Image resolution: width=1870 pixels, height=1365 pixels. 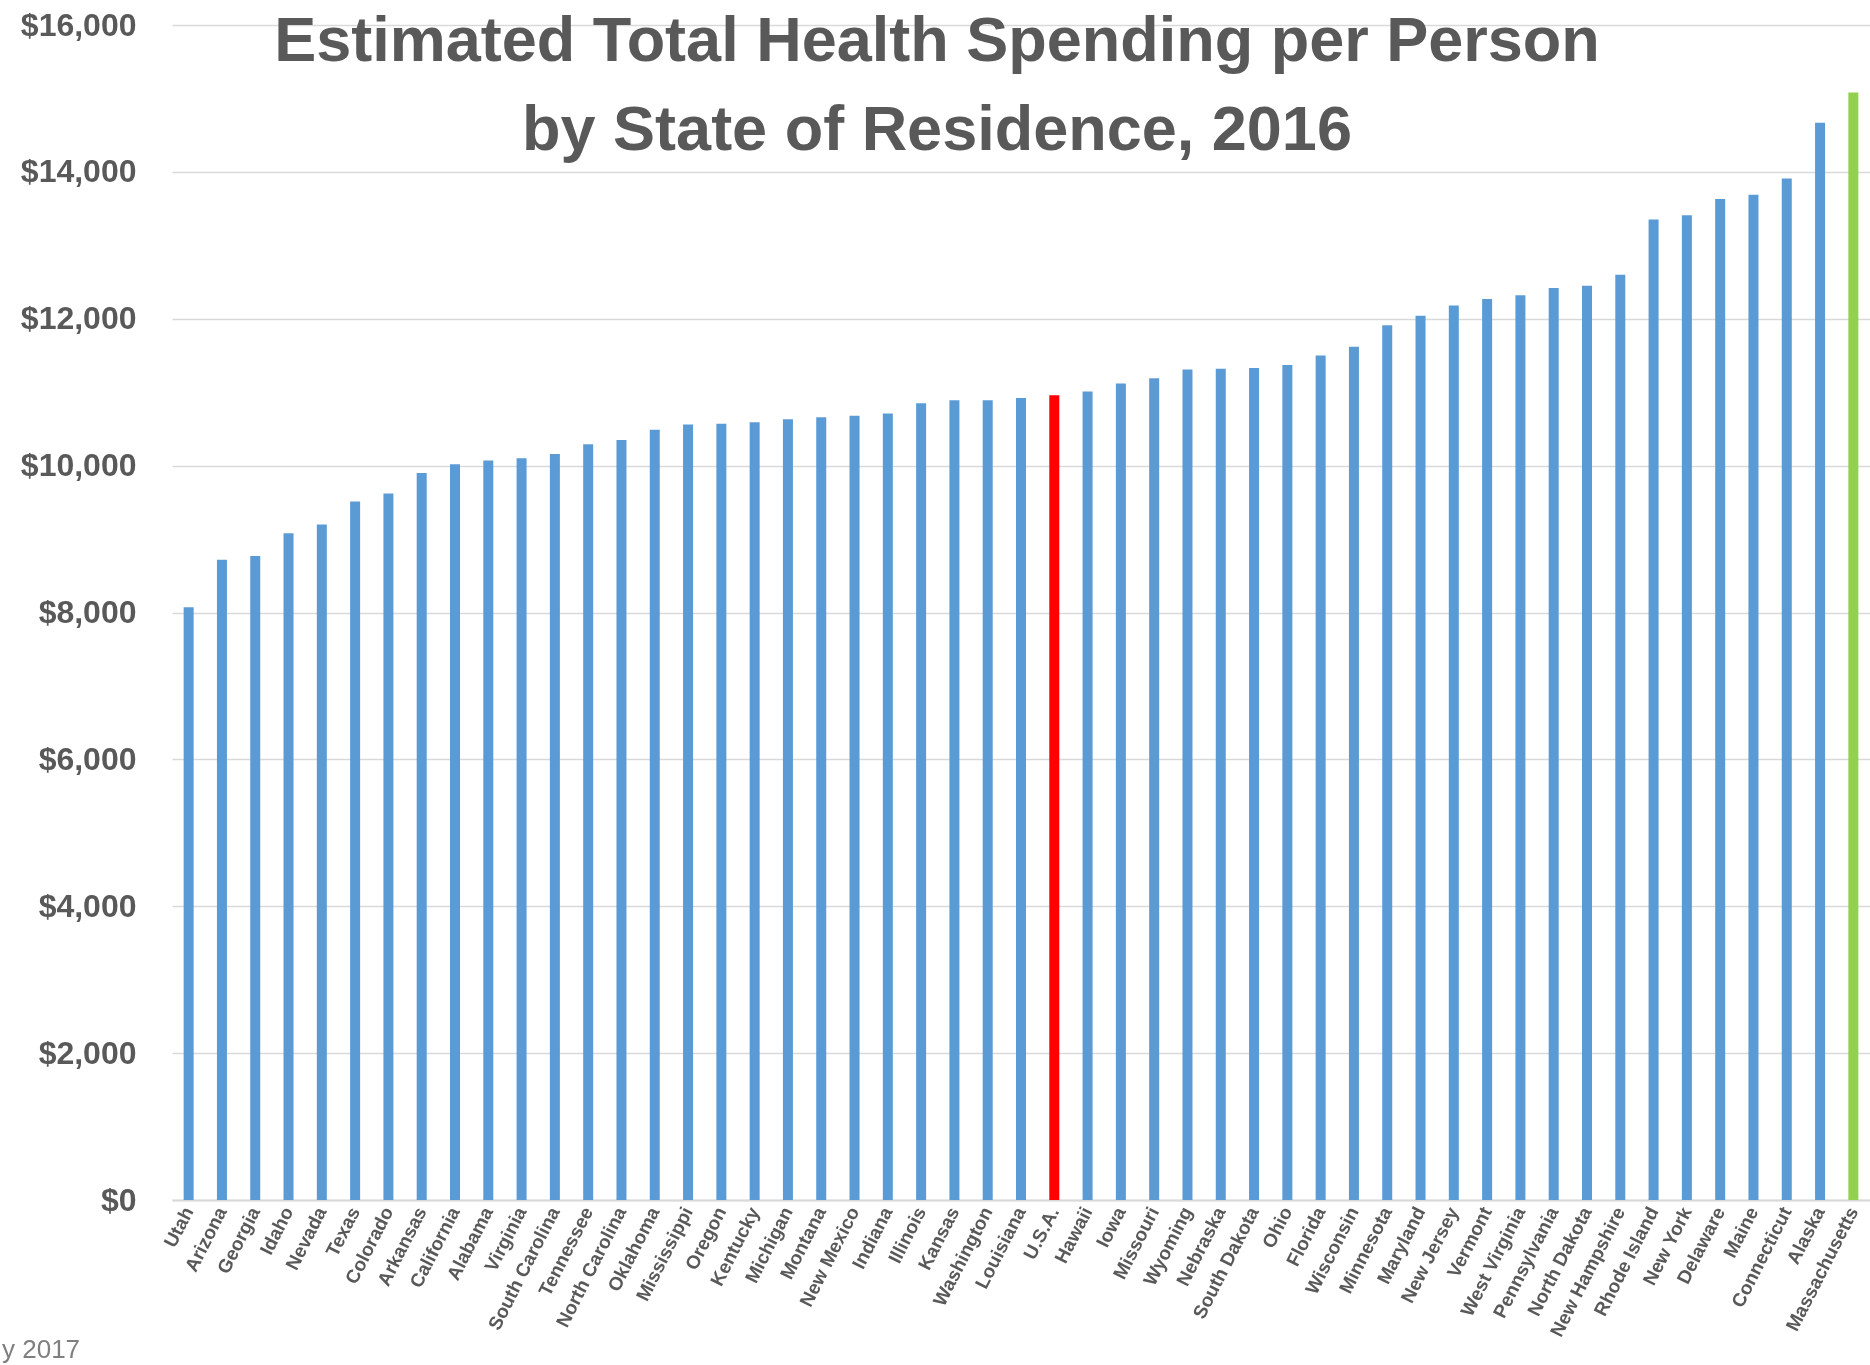 I want to click on y-tick-label: $2,000, so click(x=87, y=1052).